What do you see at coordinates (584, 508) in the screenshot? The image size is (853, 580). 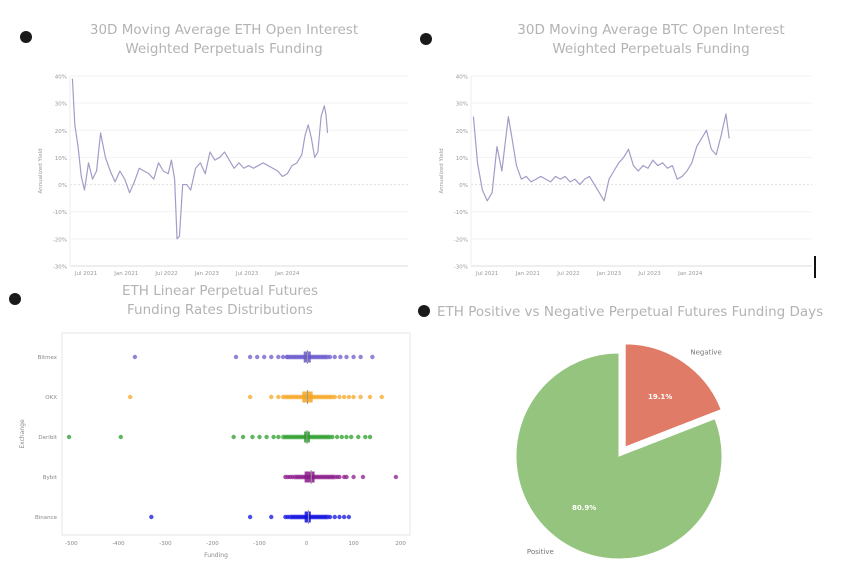 I see `pie-pct-label: 80.9%` at bounding box center [584, 508].